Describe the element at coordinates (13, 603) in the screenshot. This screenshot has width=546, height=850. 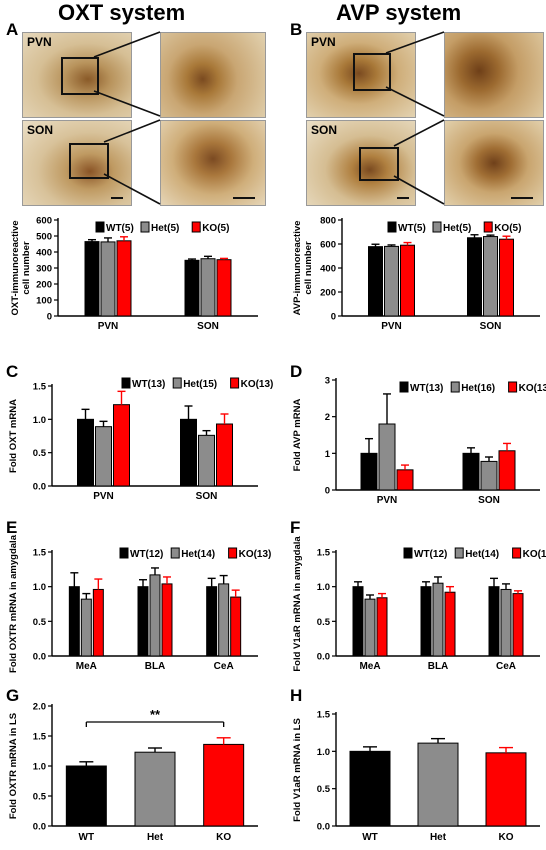
I see `y-axis-label: Fold OXTR mRNA in amygdala` at that location.